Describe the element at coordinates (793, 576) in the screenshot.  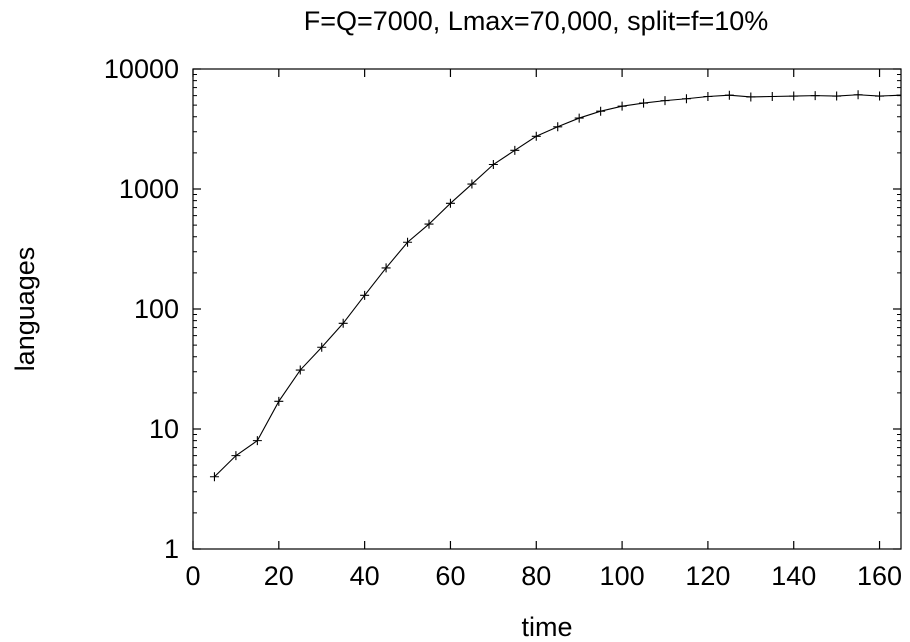
I see `x-tick-label: 140` at that location.